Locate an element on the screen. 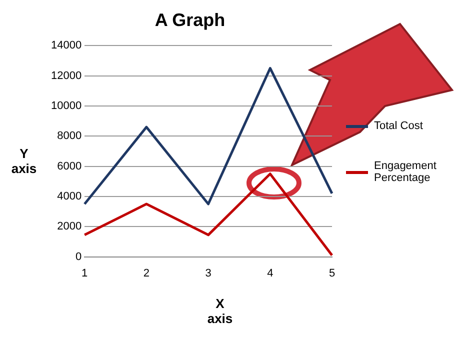 The width and height of the screenshot is (460, 345). x-tick-label: 1 is located at coordinates (85, 273).